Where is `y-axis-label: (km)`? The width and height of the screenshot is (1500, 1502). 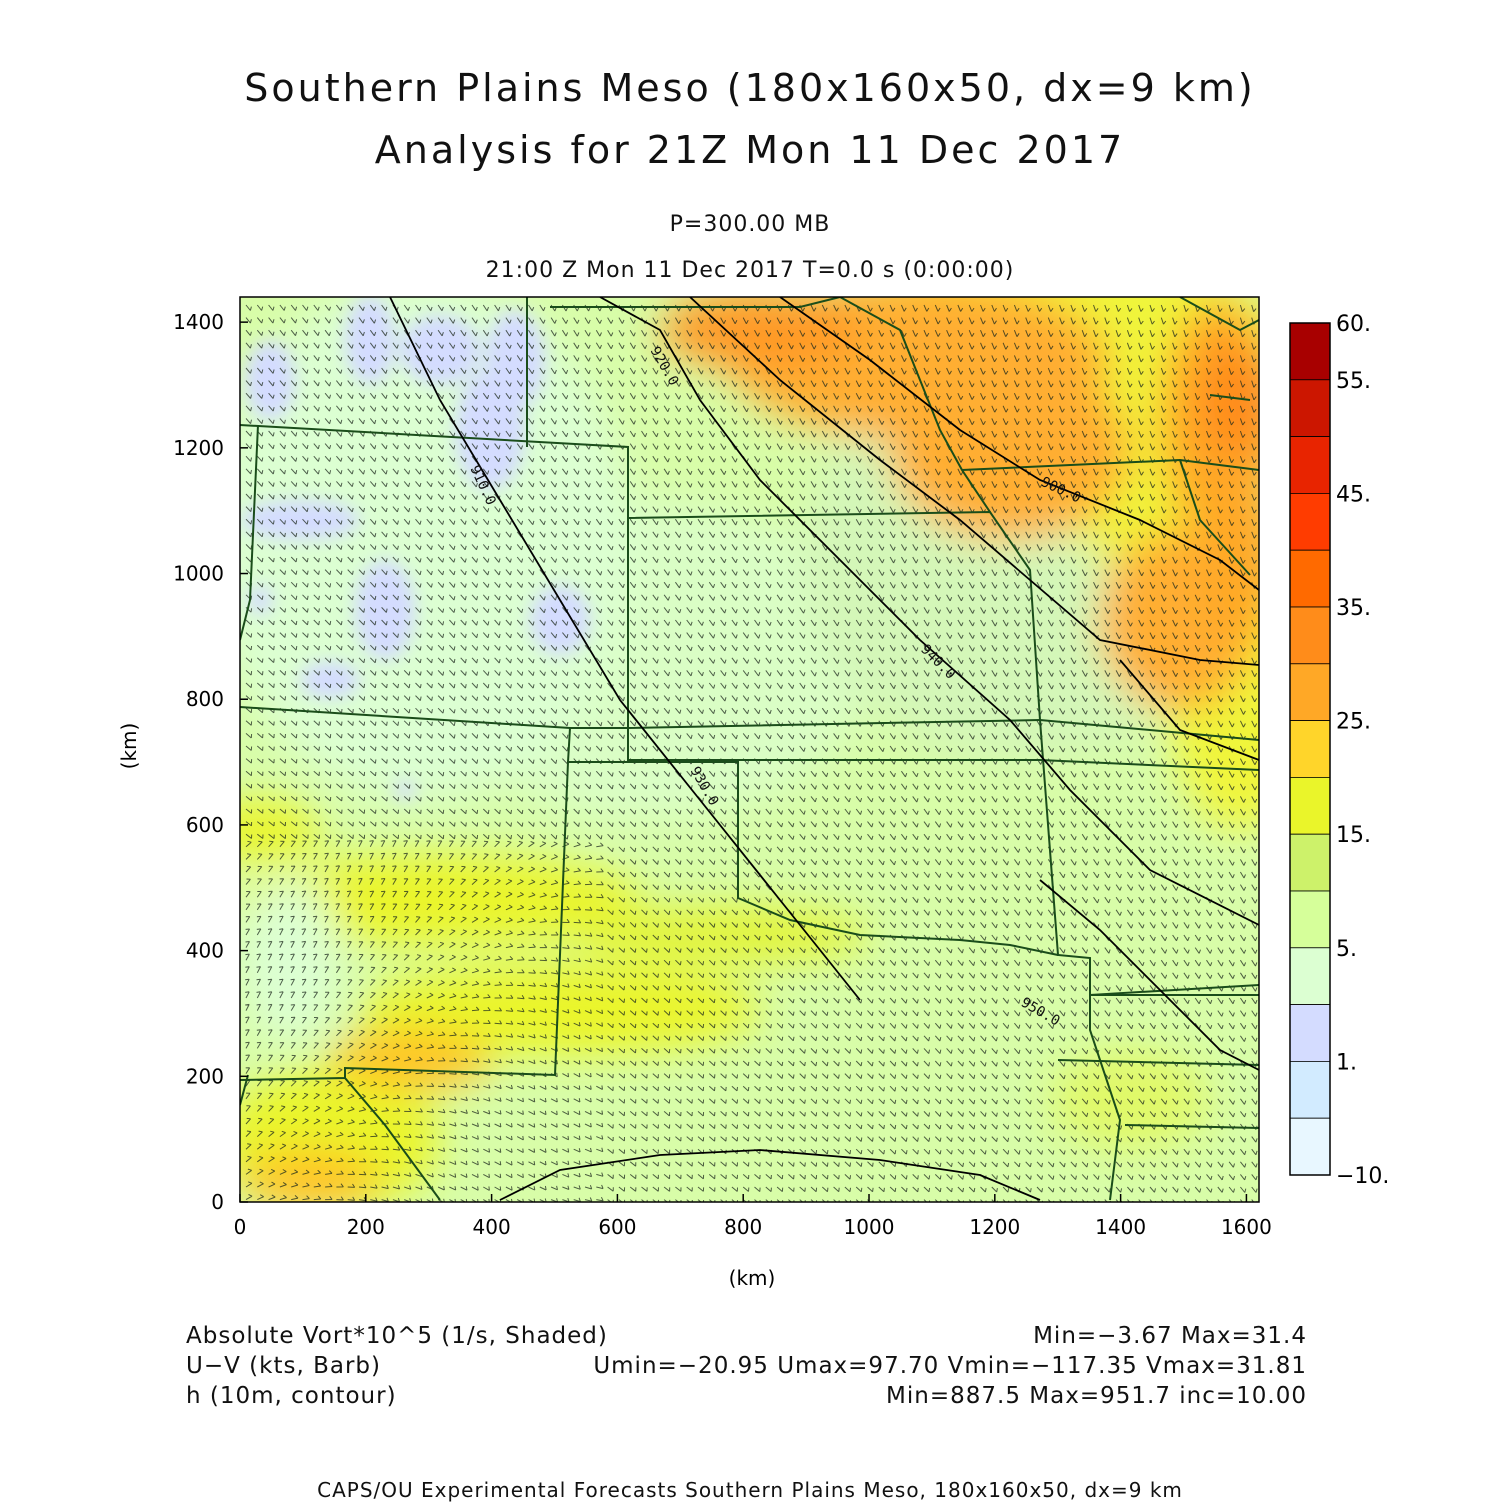
y-axis-label: (km) is located at coordinates (129, 746).